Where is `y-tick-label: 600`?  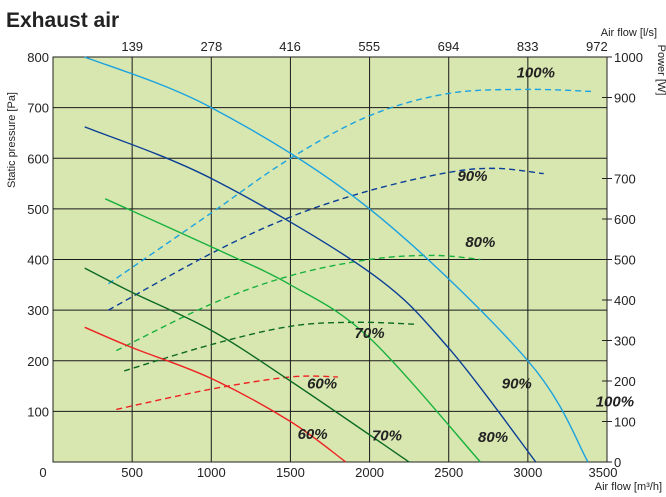 y-tick-label: 600 is located at coordinates (38, 158).